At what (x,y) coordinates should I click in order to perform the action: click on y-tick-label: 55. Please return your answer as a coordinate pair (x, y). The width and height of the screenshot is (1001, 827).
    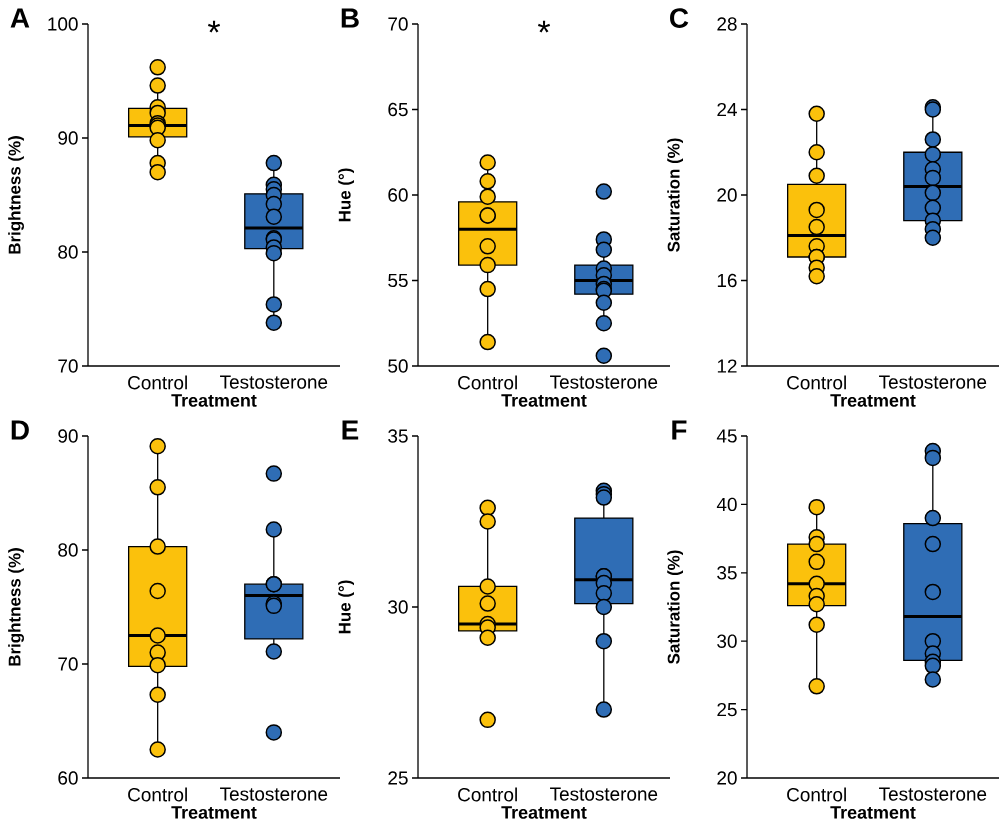
    Looking at the image, I should click on (398, 280).